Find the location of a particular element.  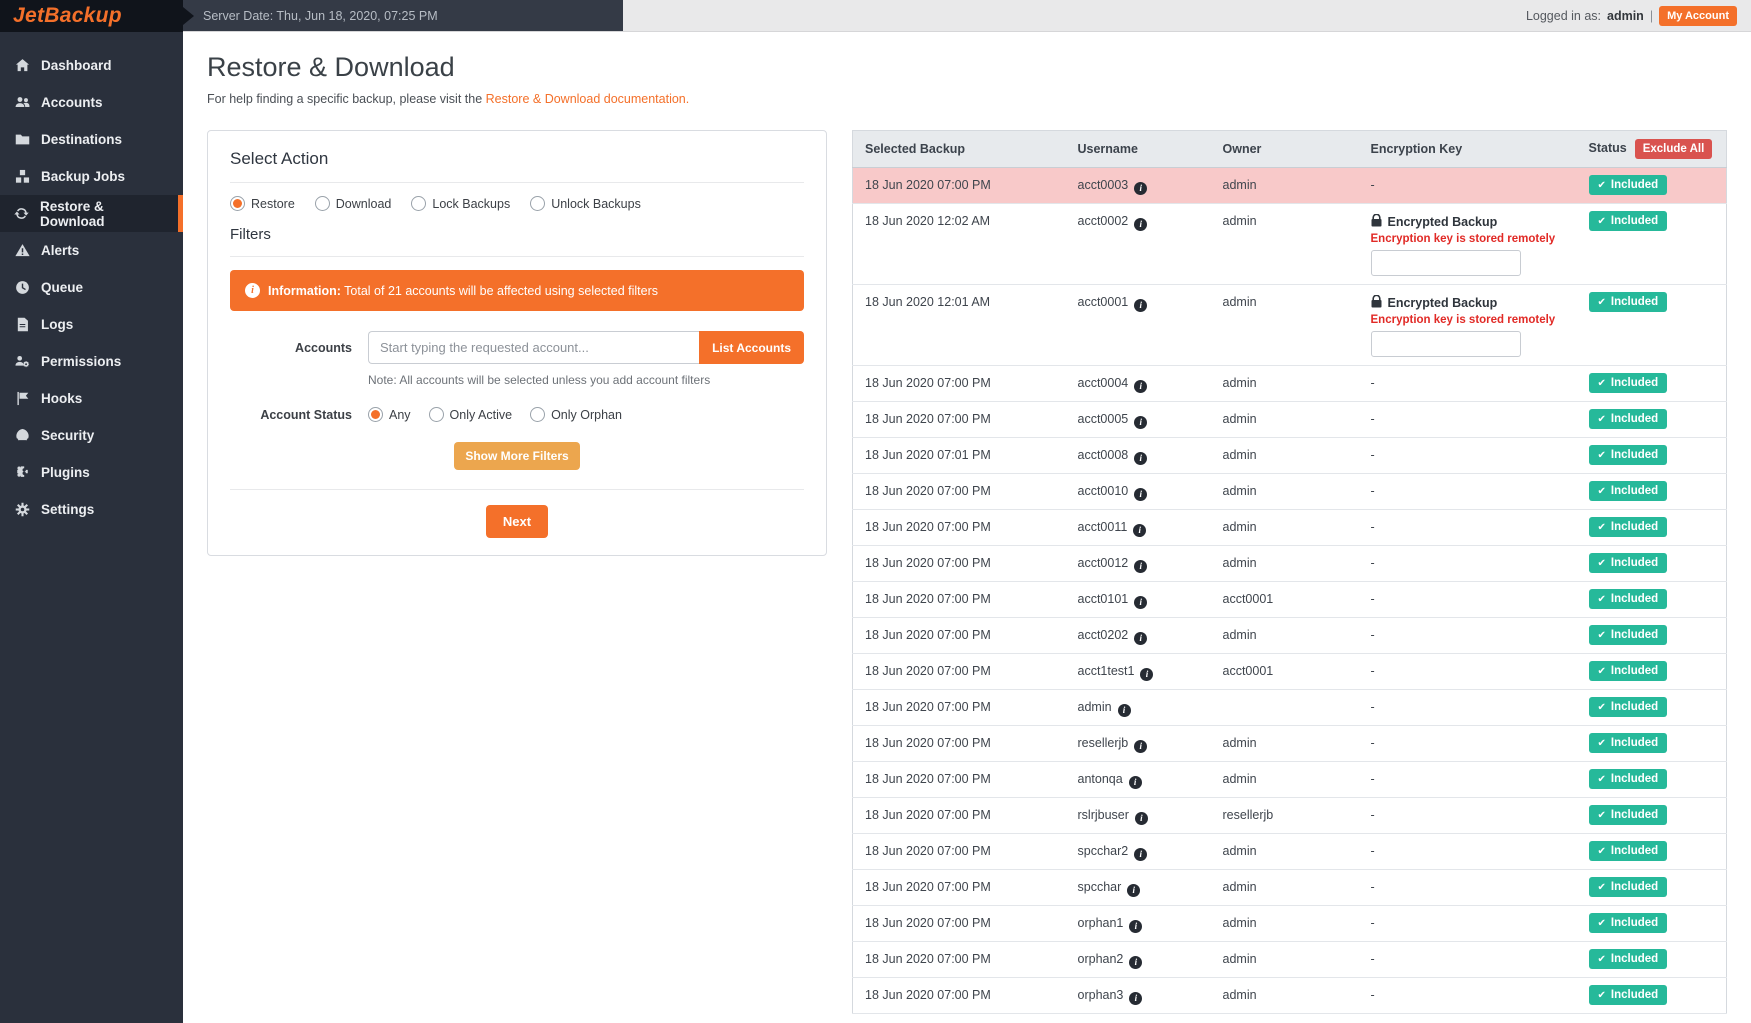

sidebar-item-accounts: Accounts is located at coordinates (91, 102).